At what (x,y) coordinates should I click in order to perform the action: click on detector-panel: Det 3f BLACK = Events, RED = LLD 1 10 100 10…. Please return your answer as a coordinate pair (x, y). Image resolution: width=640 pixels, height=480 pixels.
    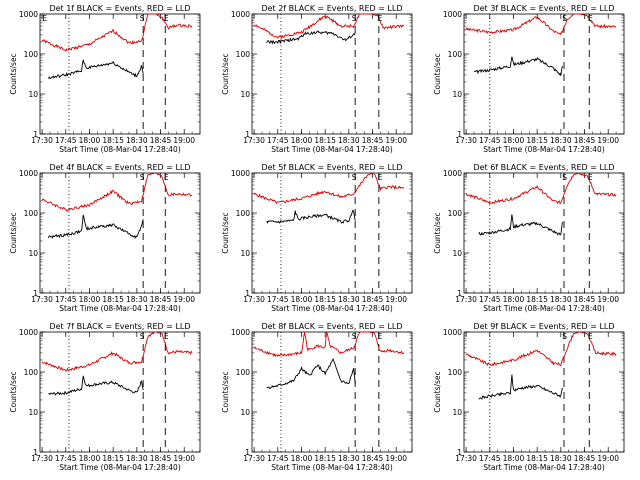
    Looking at the image, I should click on (529, 79).